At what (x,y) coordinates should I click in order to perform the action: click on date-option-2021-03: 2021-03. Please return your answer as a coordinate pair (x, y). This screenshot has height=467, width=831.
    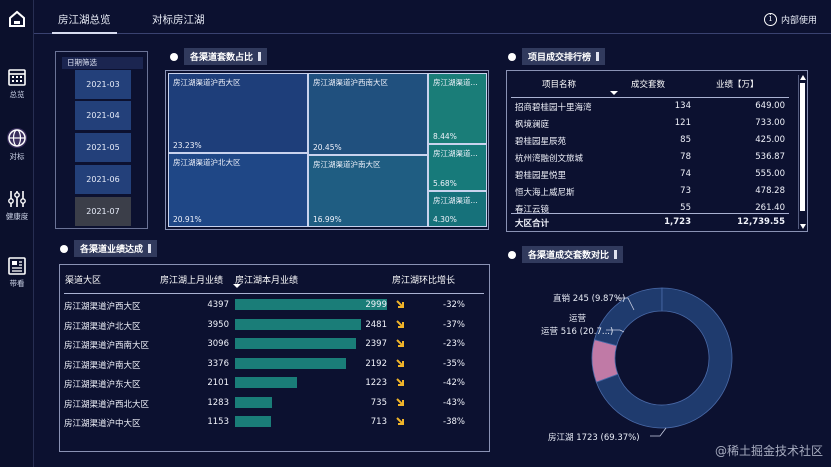
    Looking at the image, I should click on (103, 84).